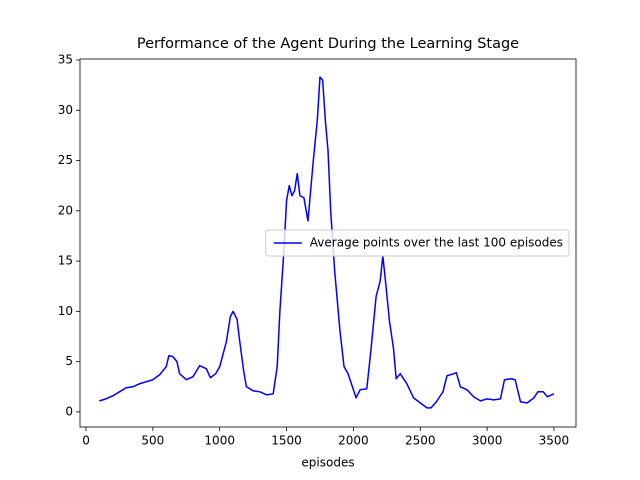 Image resolution: width=640 pixels, height=480 pixels. What do you see at coordinates (65, 160) in the screenshot?
I see `y-tick-label: 25` at bounding box center [65, 160].